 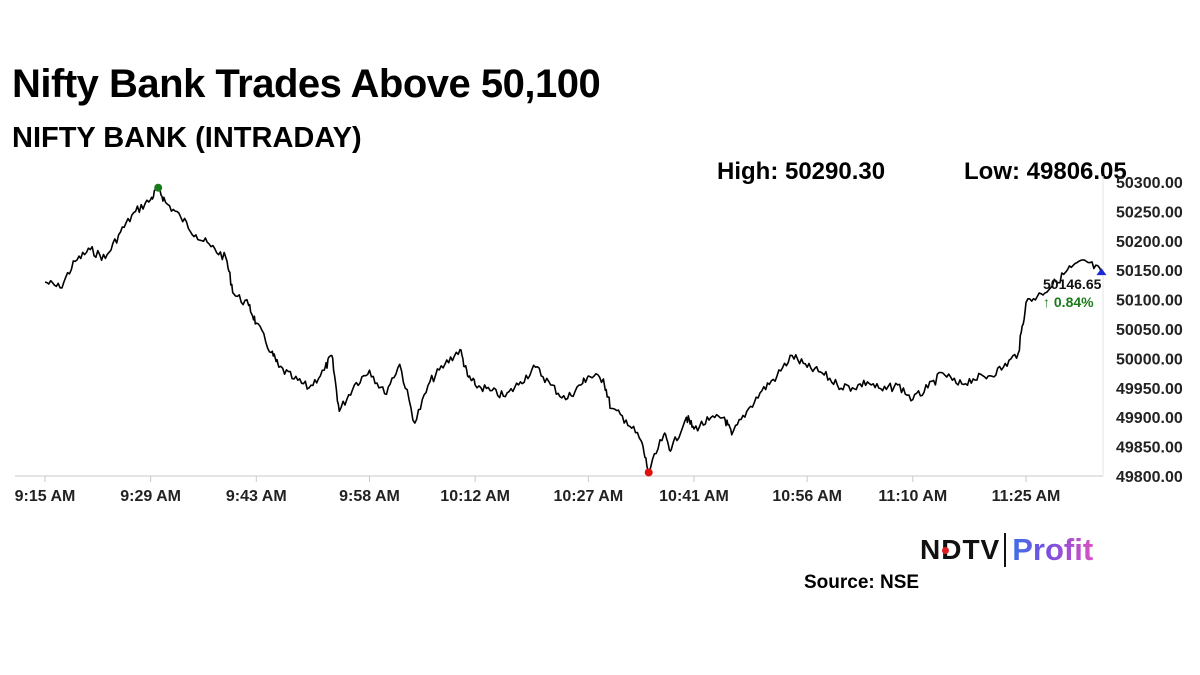 I want to click on x-tick-label: 10:12 AM, so click(x=475, y=496).